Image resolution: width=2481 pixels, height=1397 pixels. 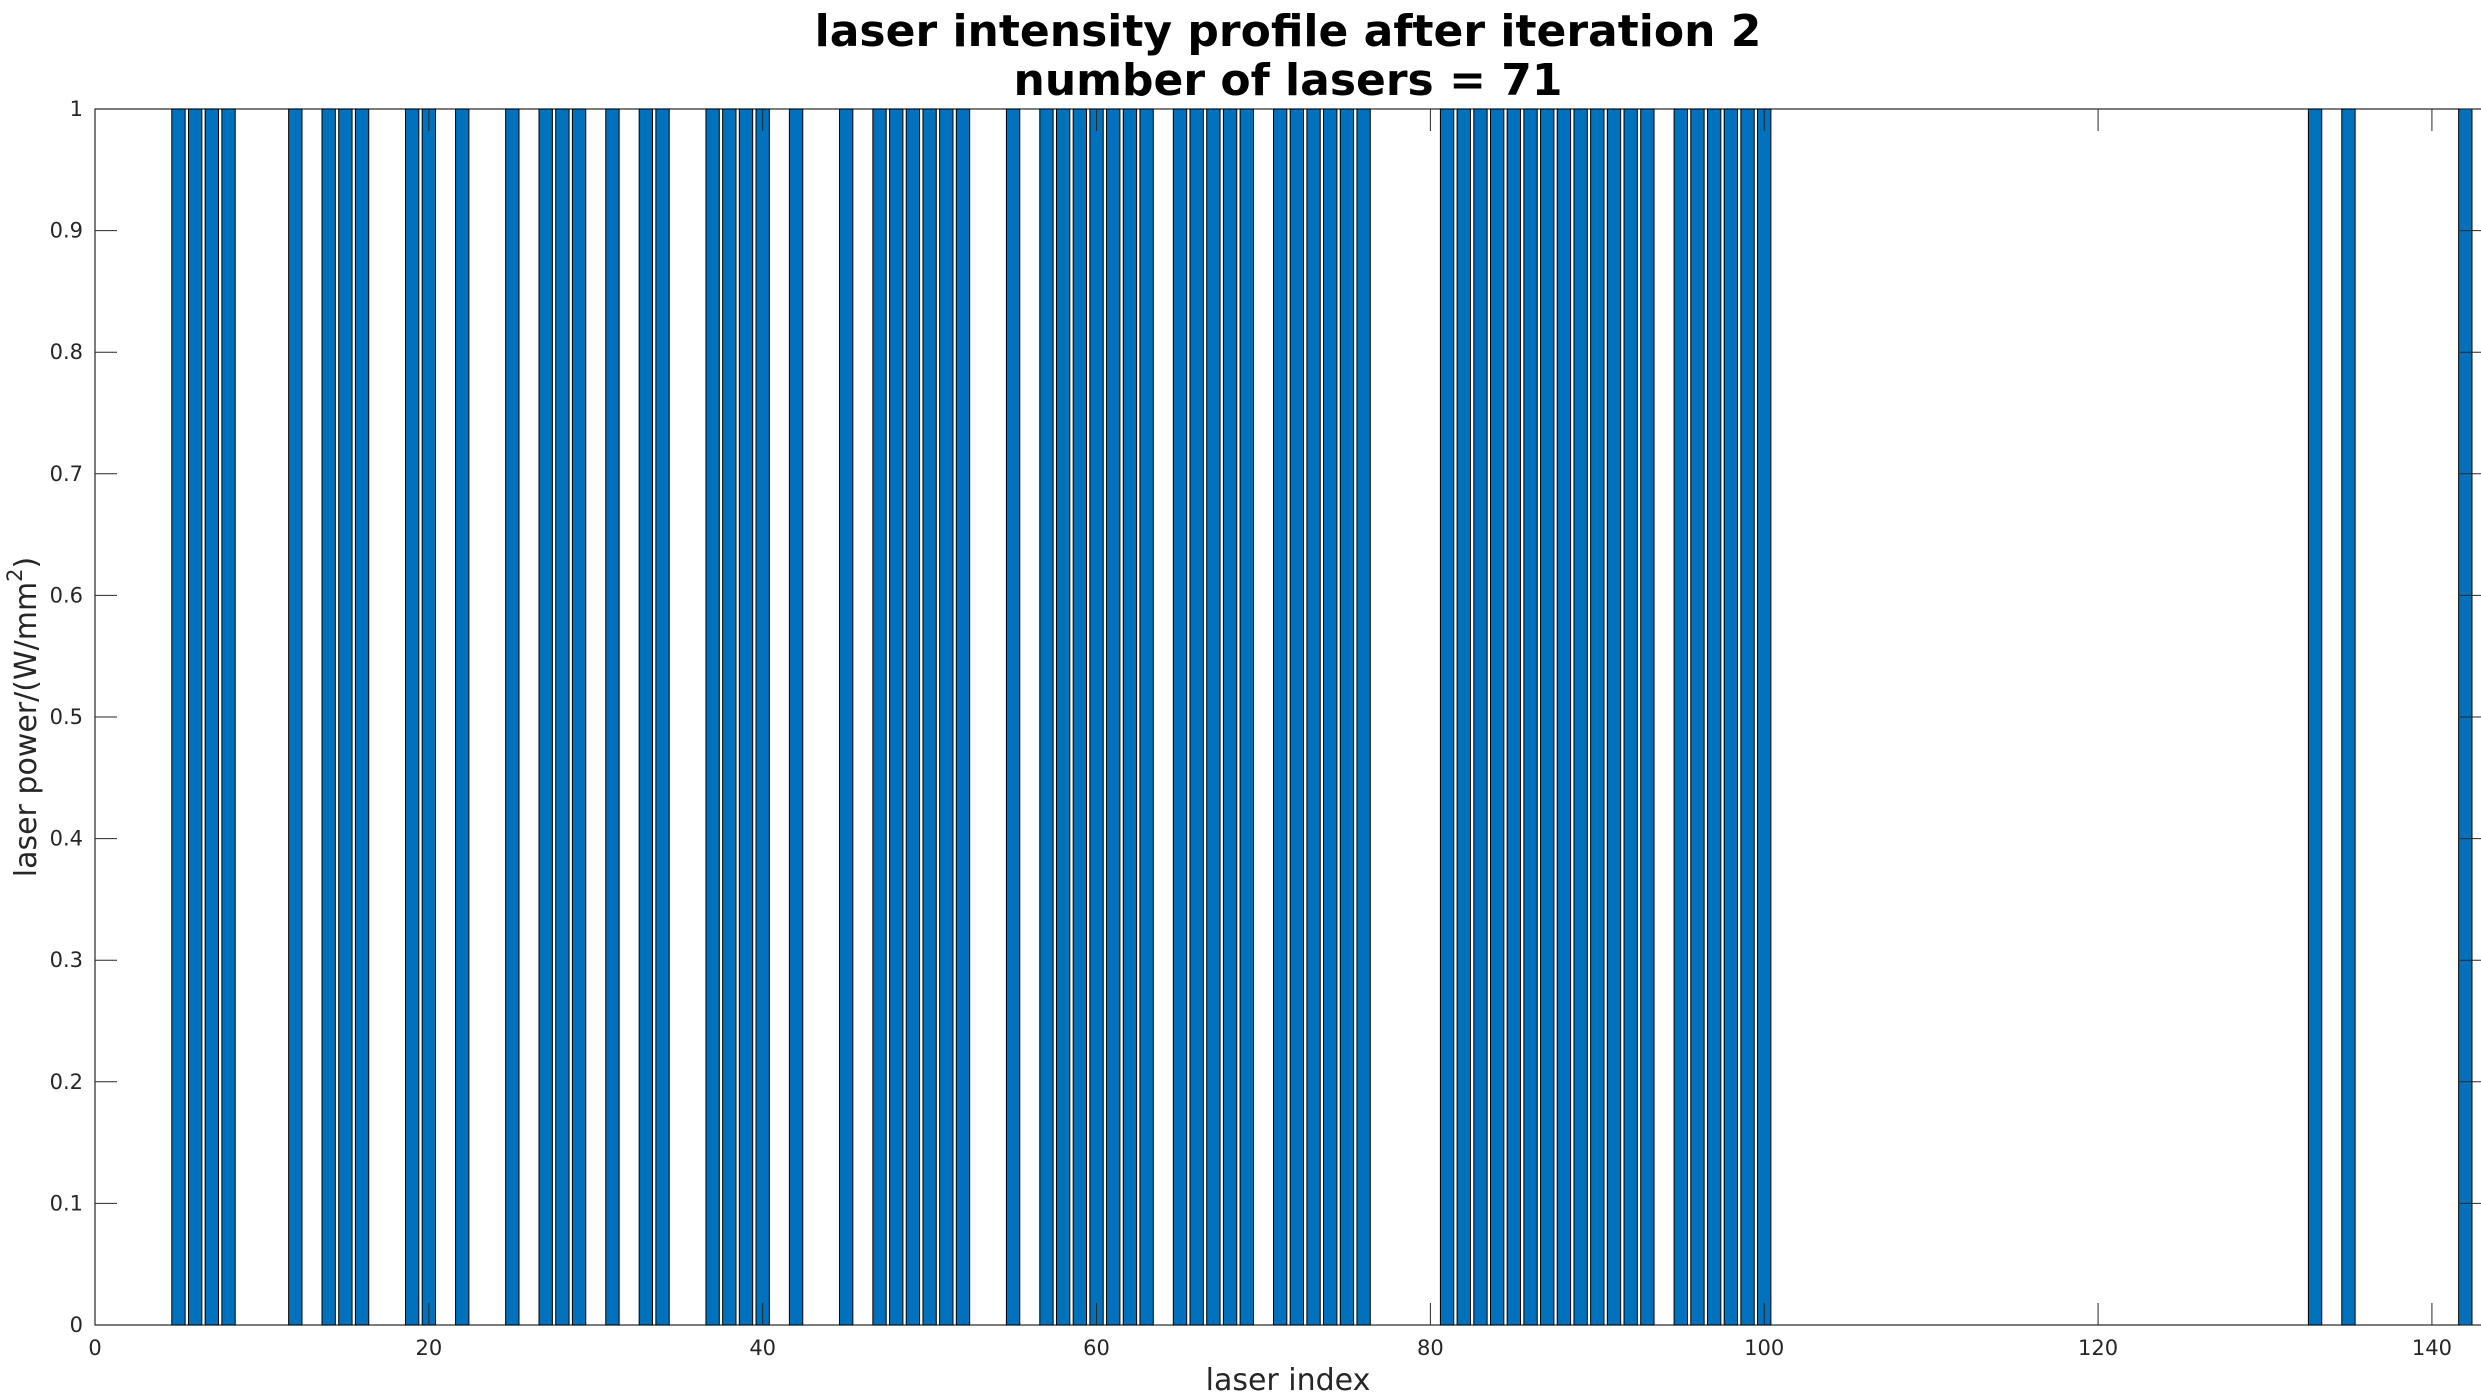 What do you see at coordinates (1288, 1380) in the screenshot?
I see `x-axis-label: laser index` at bounding box center [1288, 1380].